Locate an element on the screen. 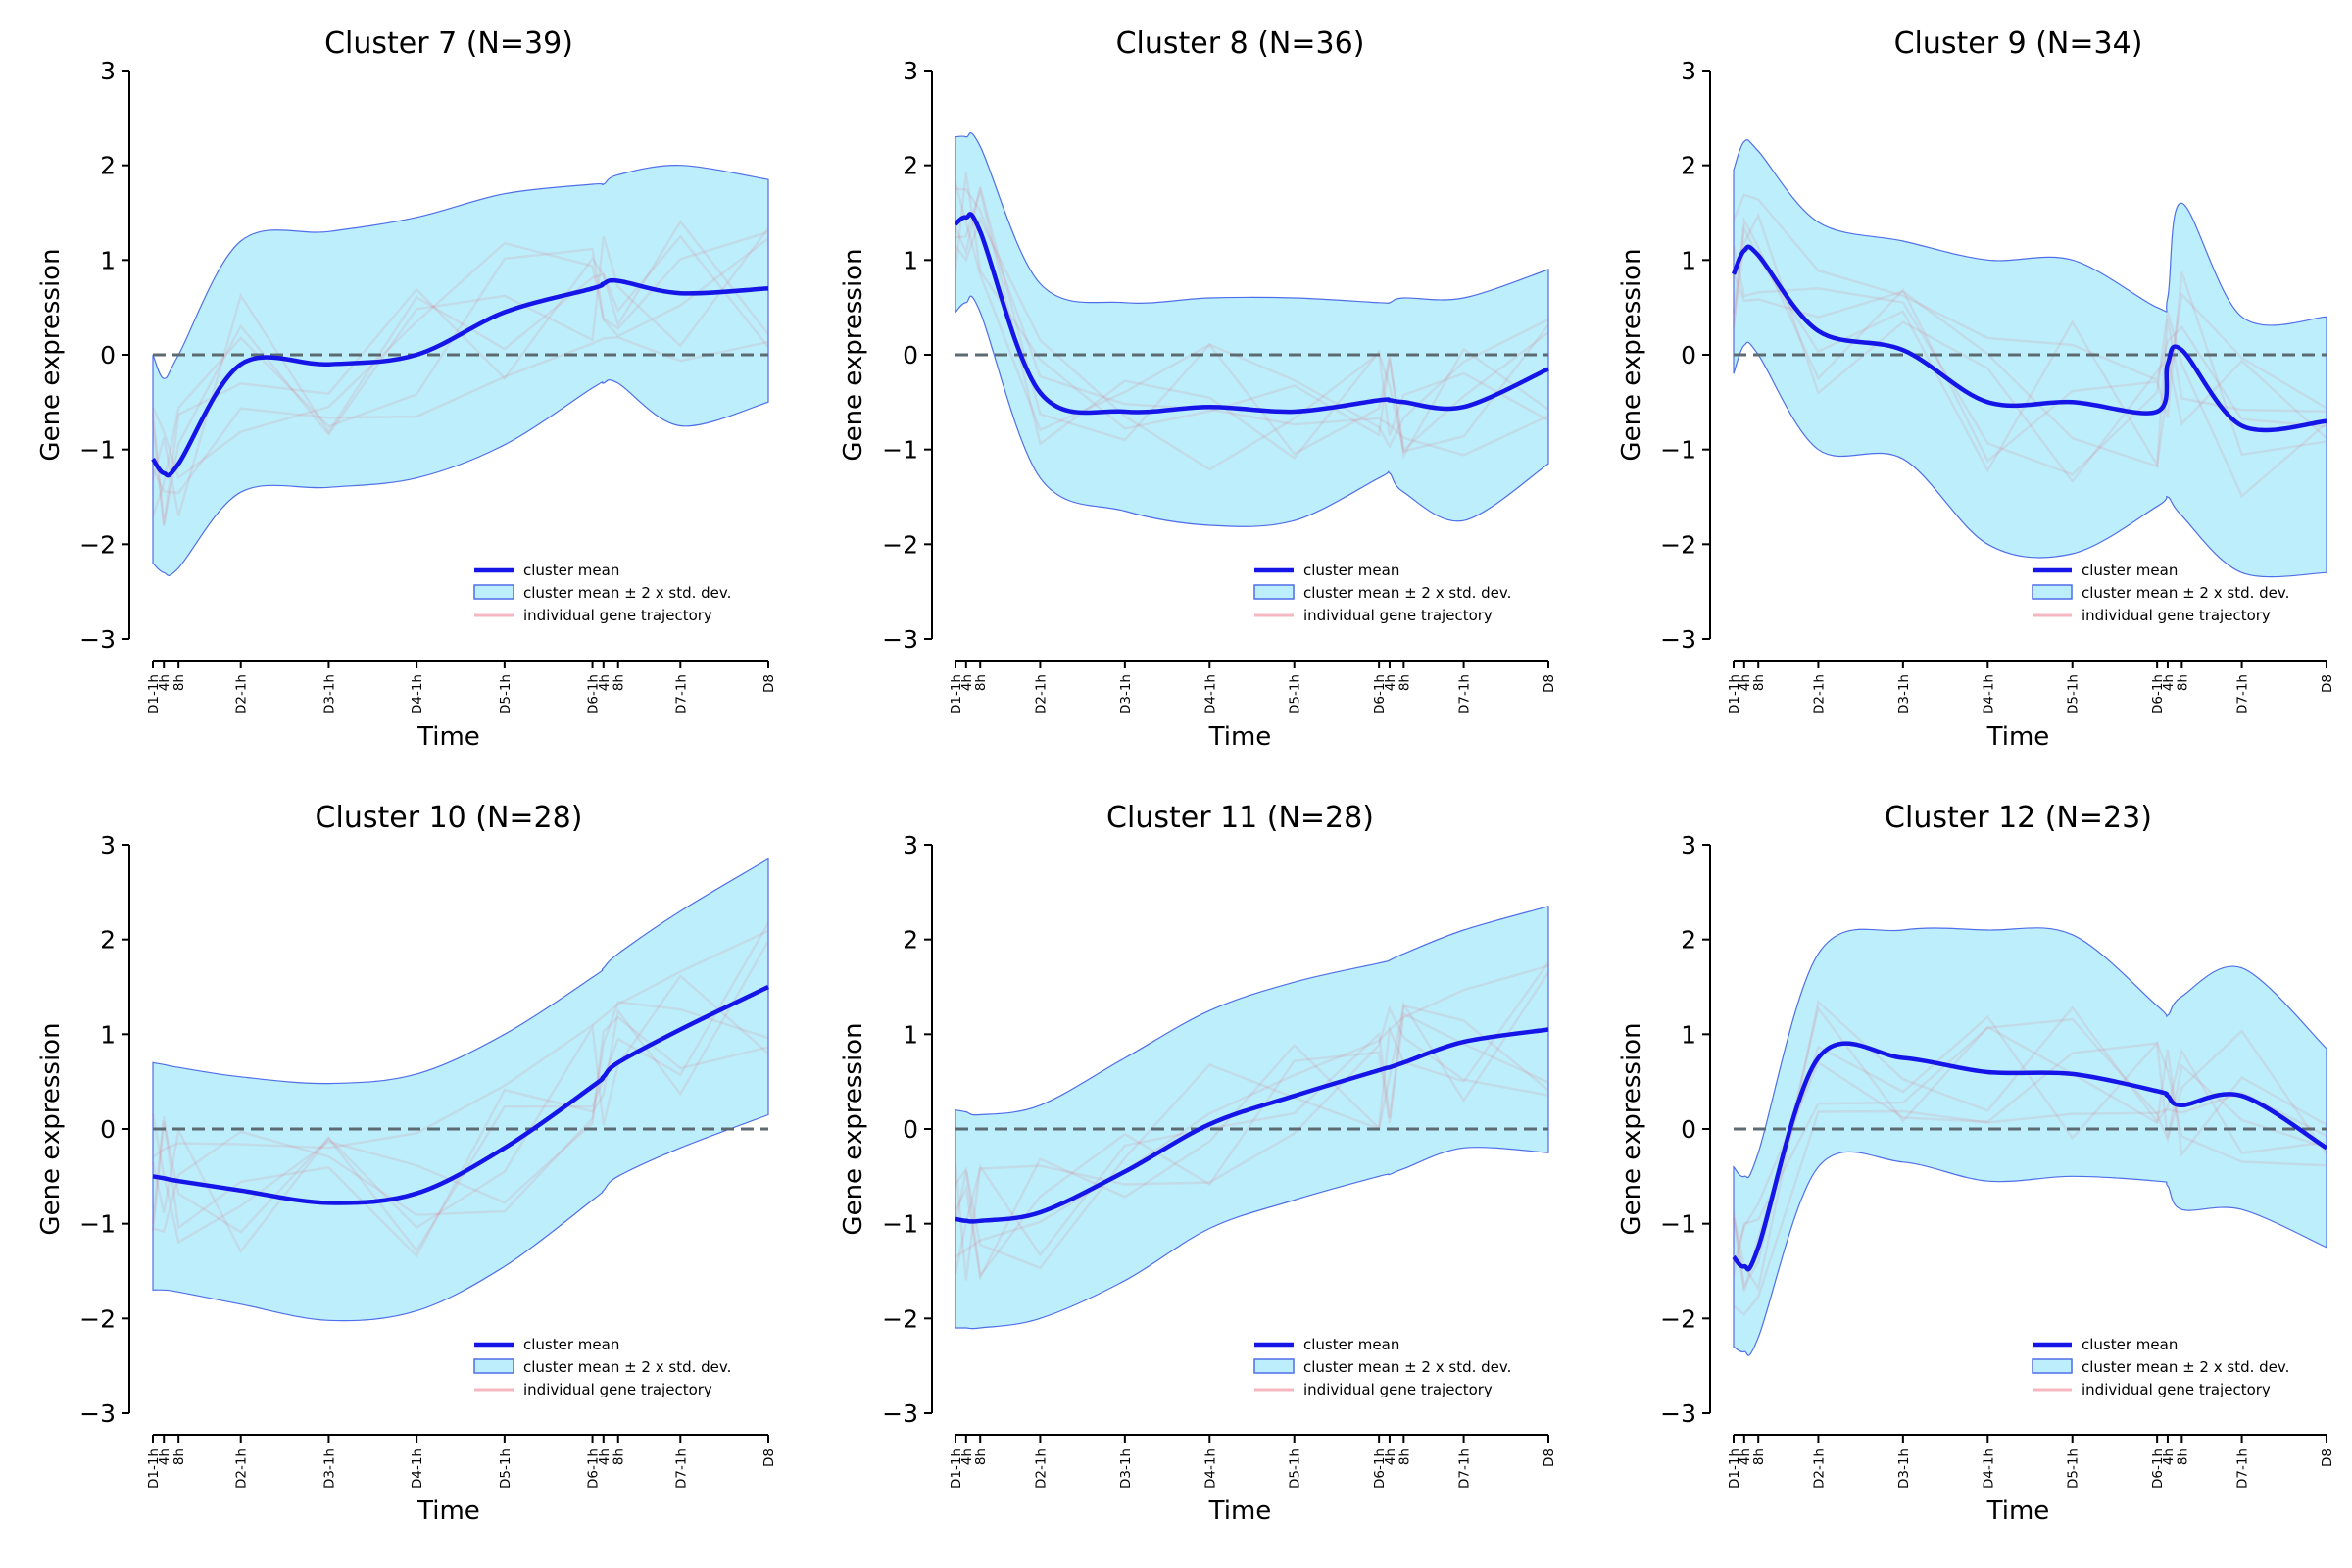 Image resolution: width=2352 pixels, height=1568 pixels. legend-band-label: cluster mean ± 2 x std. dev. is located at coordinates (1407, 593).